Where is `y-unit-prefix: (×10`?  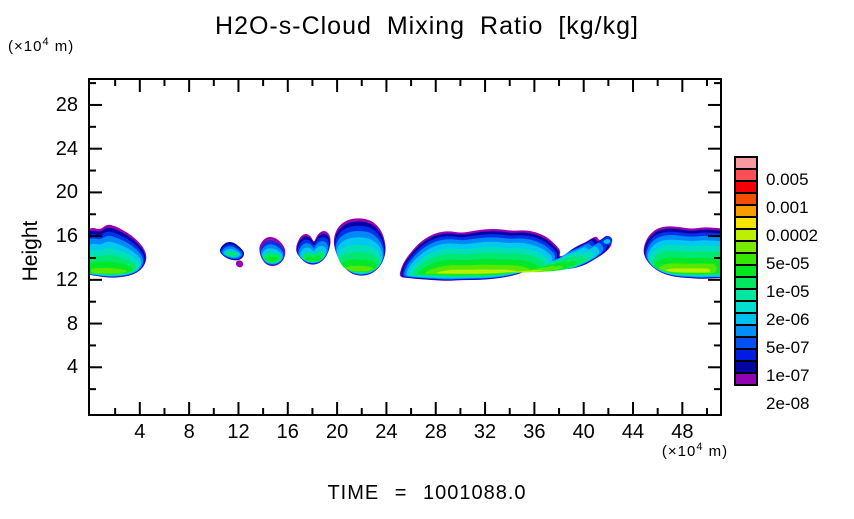
y-unit-prefix: (×10 is located at coordinates (25, 46).